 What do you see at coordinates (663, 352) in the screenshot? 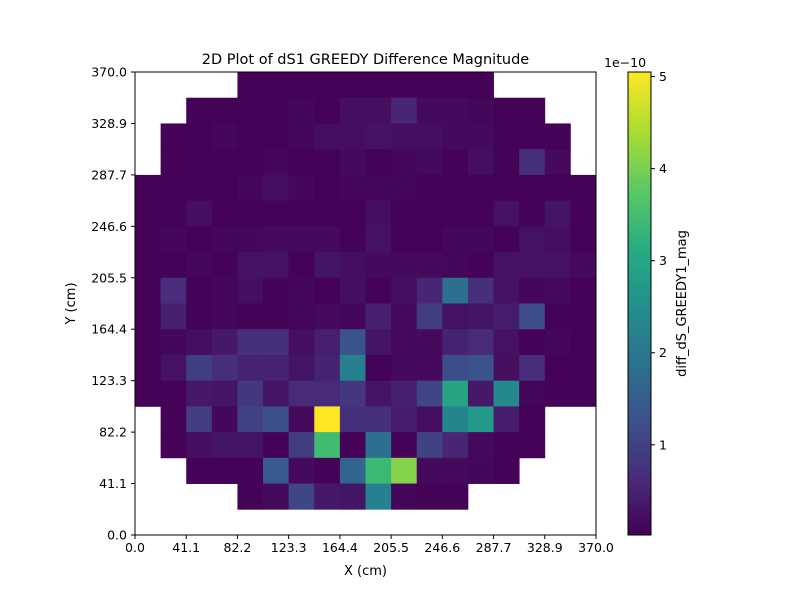
I see `colorbar-tick-label: 2` at bounding box center [663, 352].